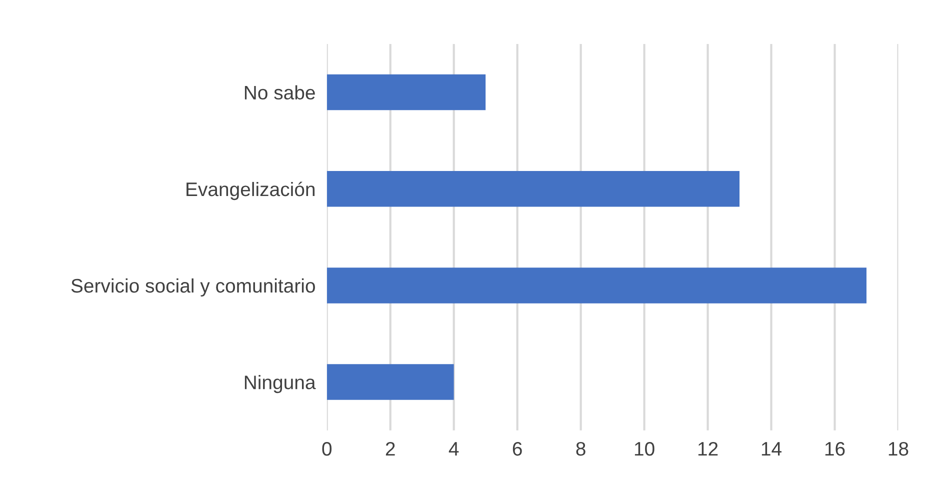 The width and height of the screenshot is (926, 489). I want to click on y-tick-label: Evangelización, so click(250, 191).